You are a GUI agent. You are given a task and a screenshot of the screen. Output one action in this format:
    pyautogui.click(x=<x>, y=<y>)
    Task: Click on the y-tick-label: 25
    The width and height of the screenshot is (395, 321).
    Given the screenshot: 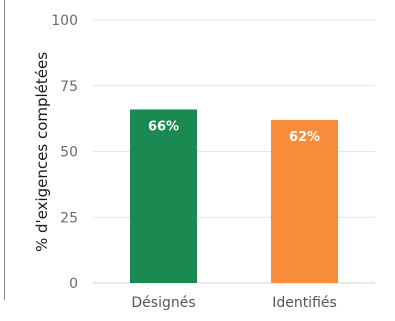 What is the action you would take?
    pyautogui.click(x=69, y=218)
    